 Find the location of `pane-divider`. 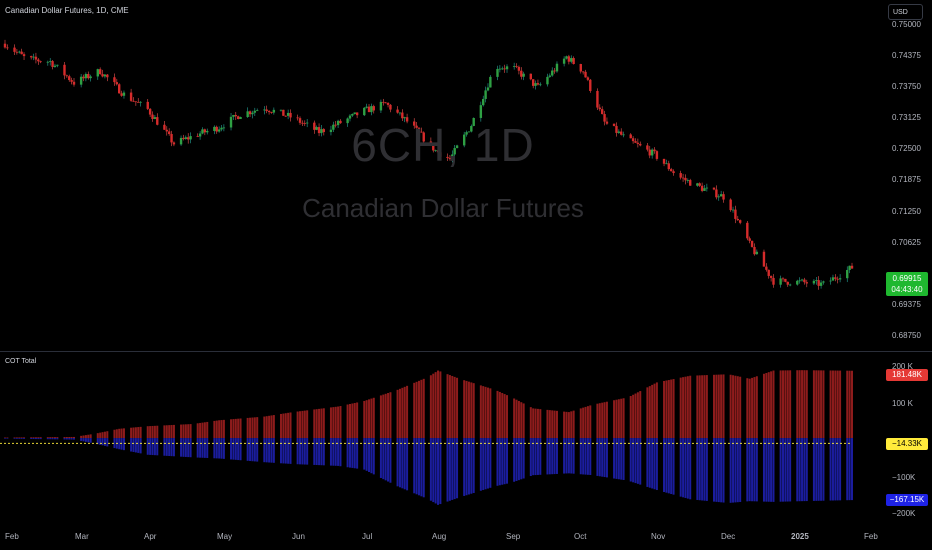

pane-divider is located at coordinates (466, 351).